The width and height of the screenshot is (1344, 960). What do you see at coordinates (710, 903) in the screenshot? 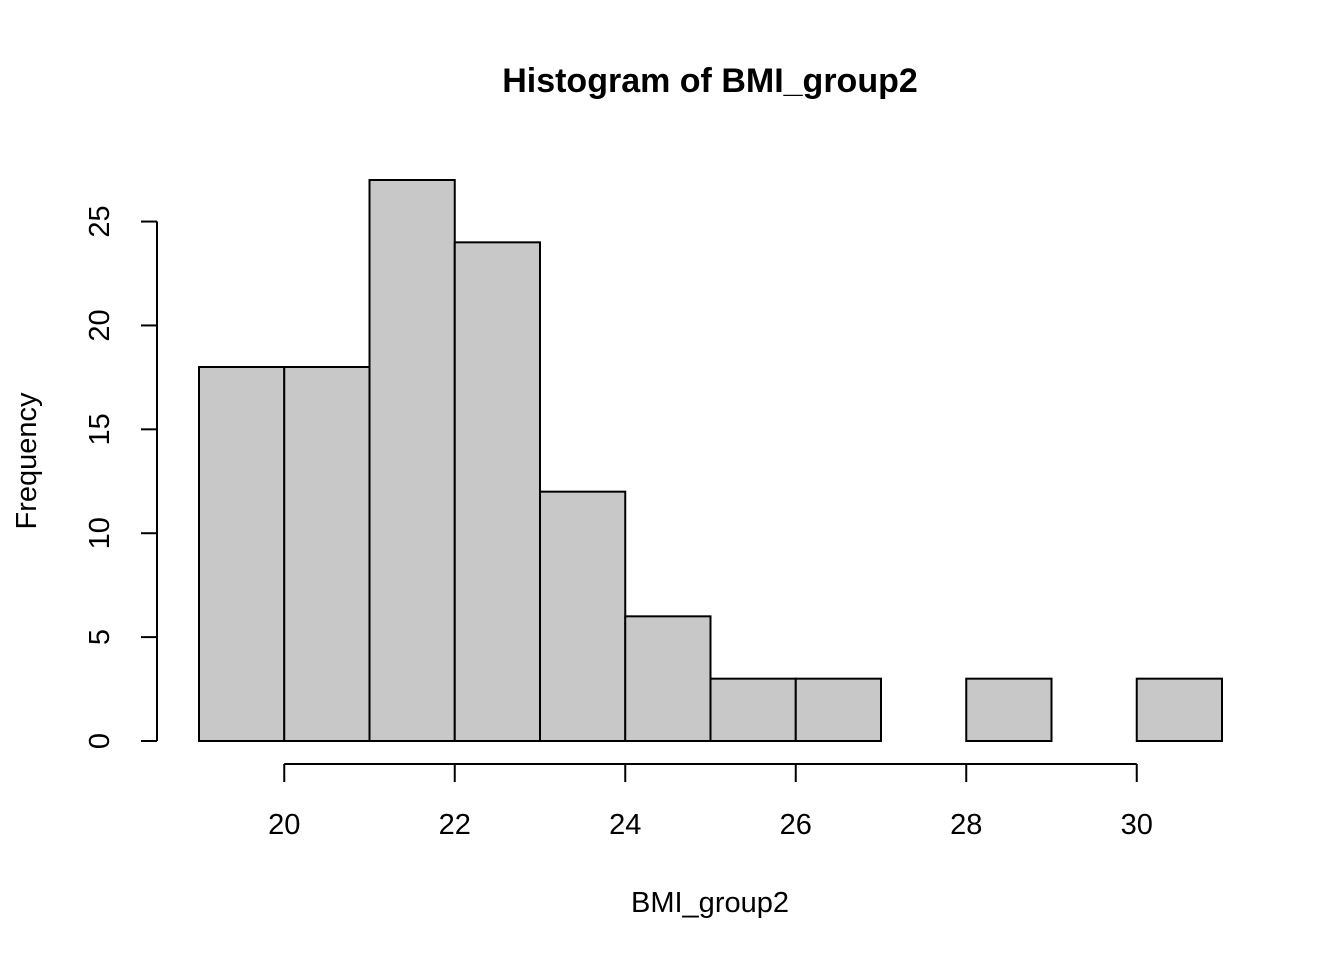
I see `x-axis-label: BMI_group2` at bounding box center [710, 903].